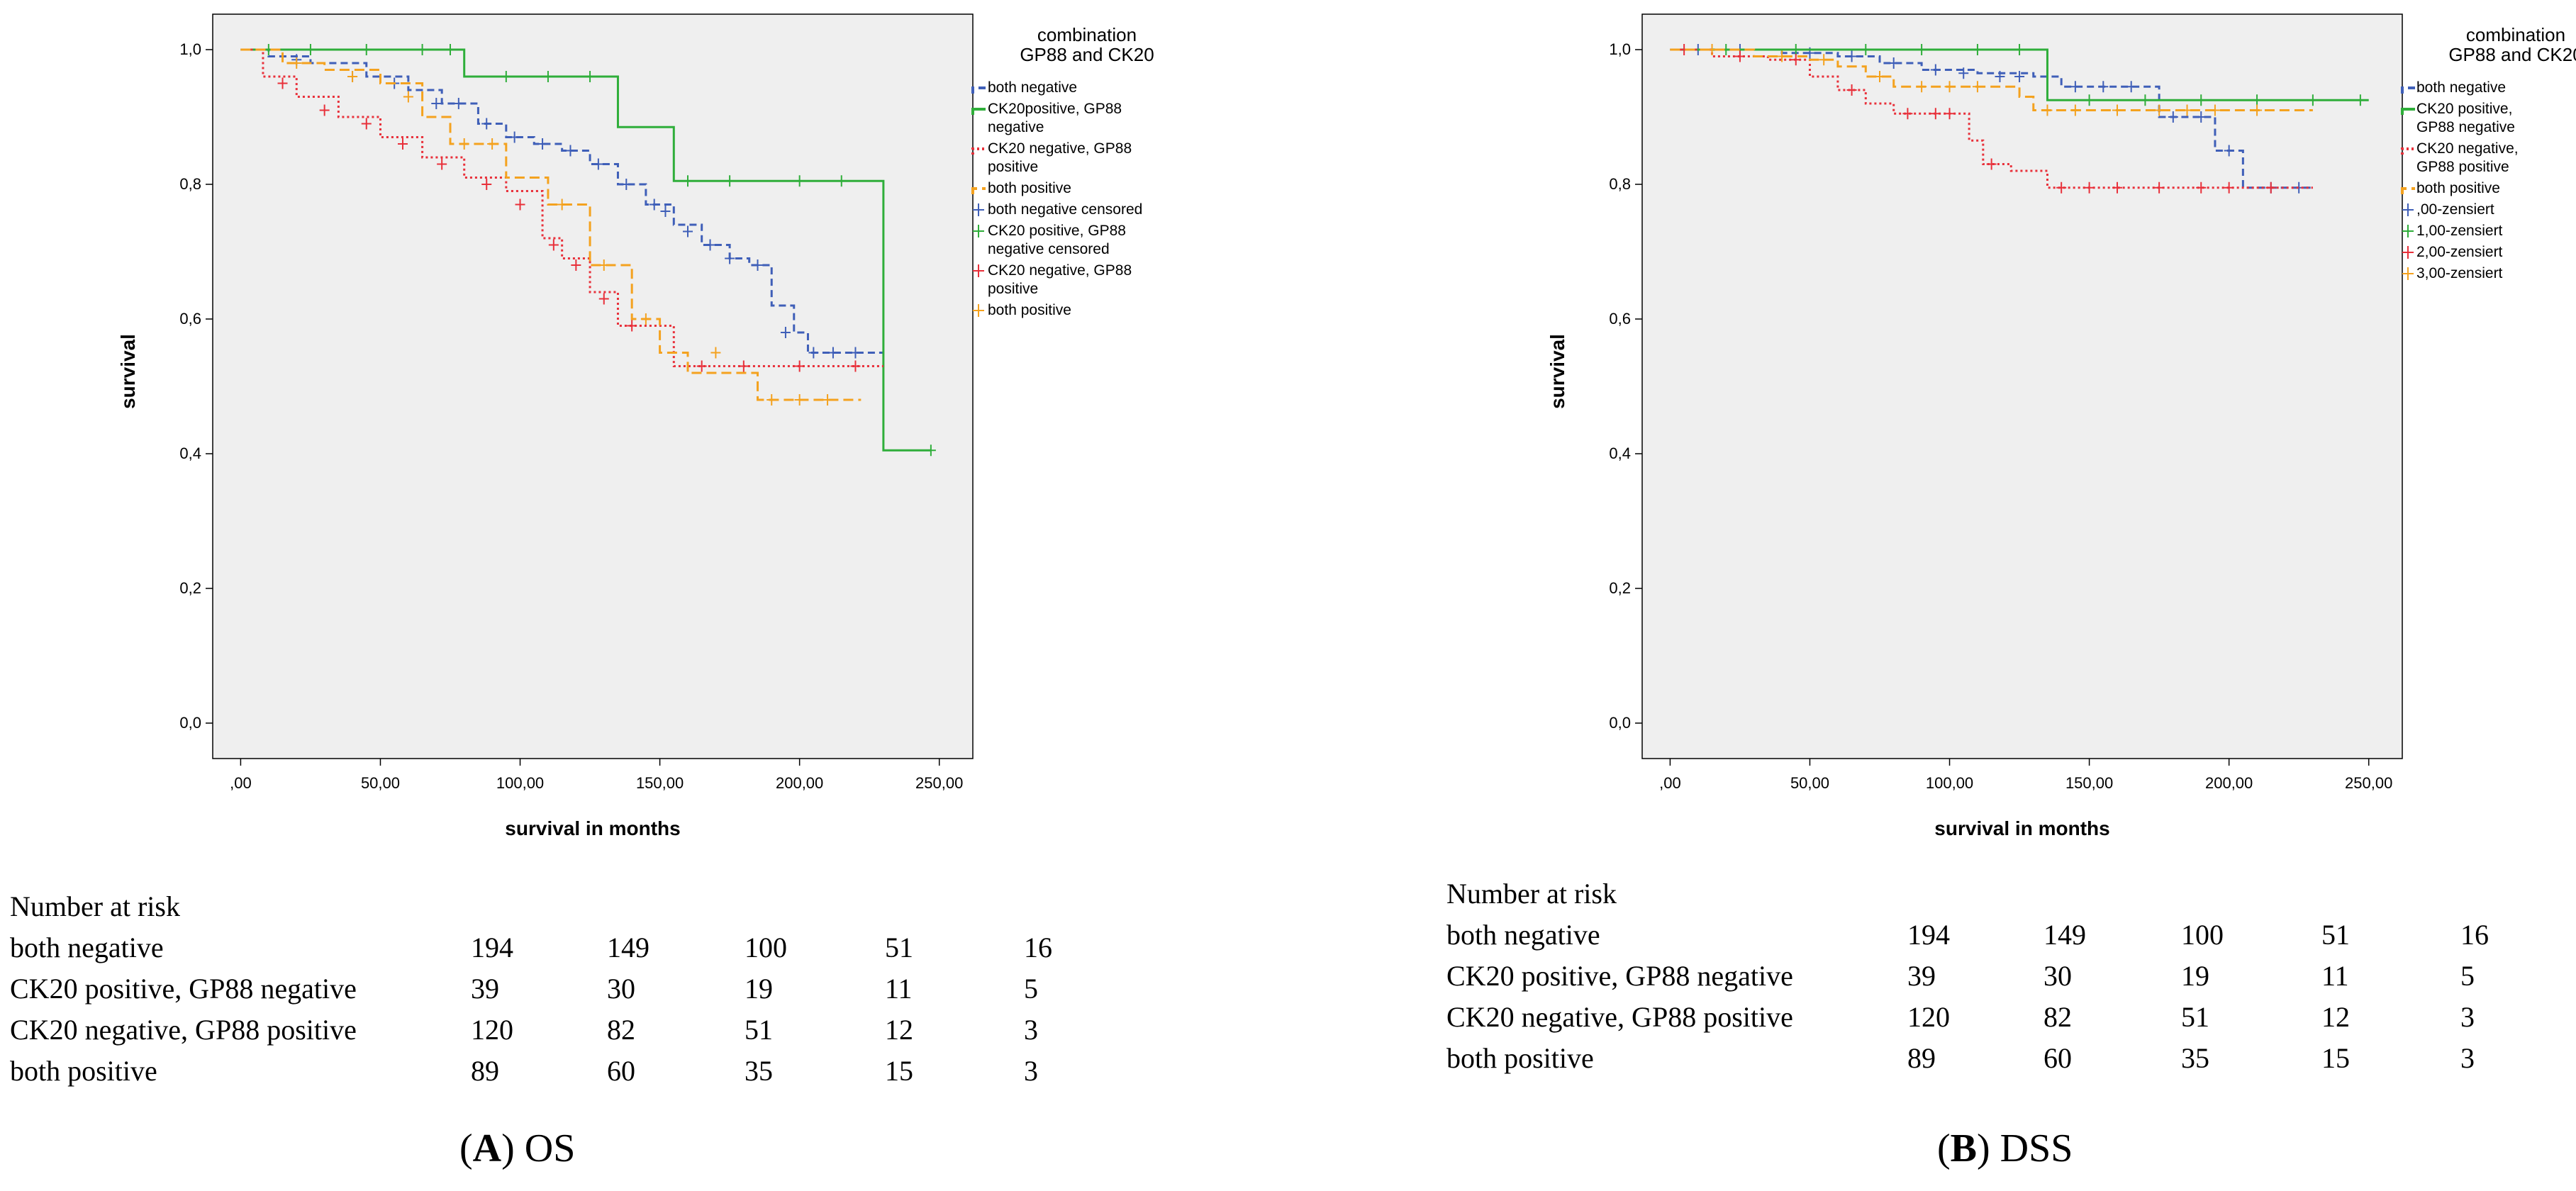 Image resolution: width=2576 pixels, height=1191 pixels. What do you see at coordinates (1619, 1017) in the screenshot?
I see `risk-row-label: CK20 negative, GP88 positive` at bounding box center [1619, 1017].